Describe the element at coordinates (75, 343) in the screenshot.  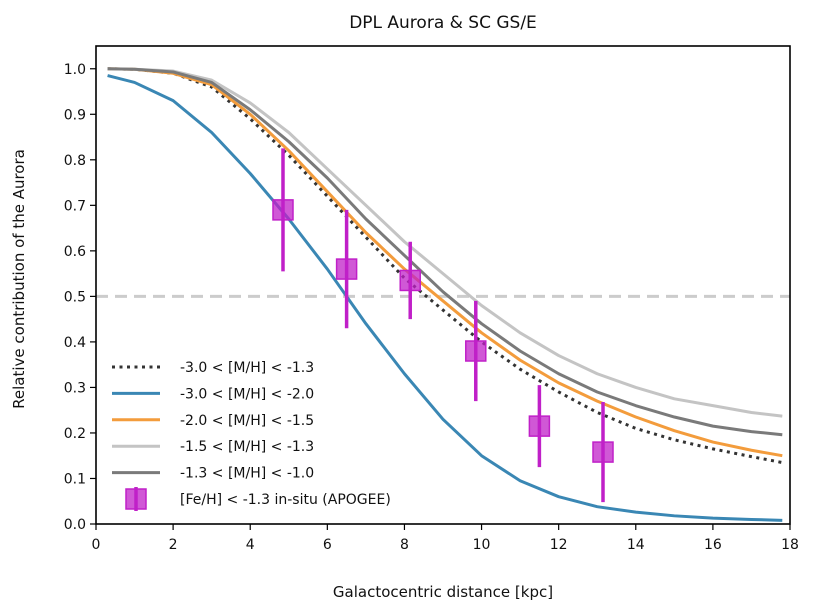
I see `y-tick-label-4: 0.4` at that location.